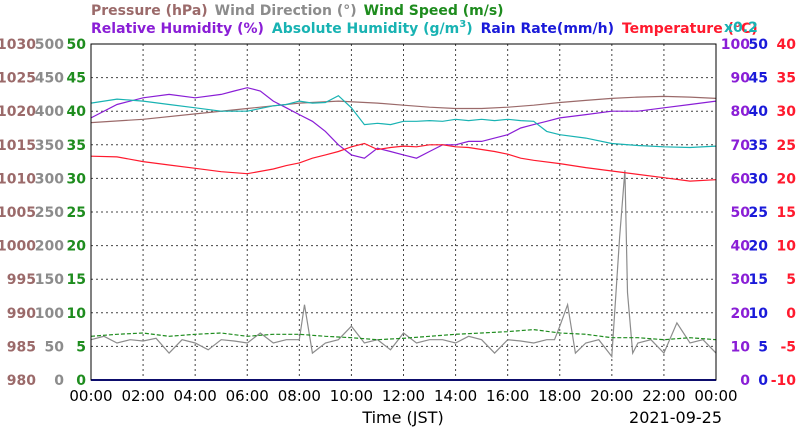  What do you see at coordinates (759, 314) in the screenshot?
I see `rain-tick-label: 10` at bounding box center [759, 314].